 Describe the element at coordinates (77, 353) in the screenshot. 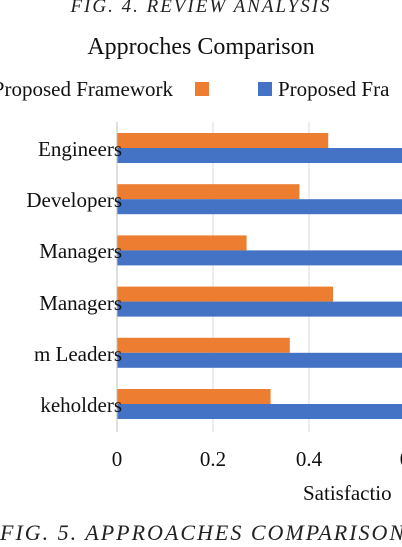

I see `category-label-4: m Leaders` at that location.